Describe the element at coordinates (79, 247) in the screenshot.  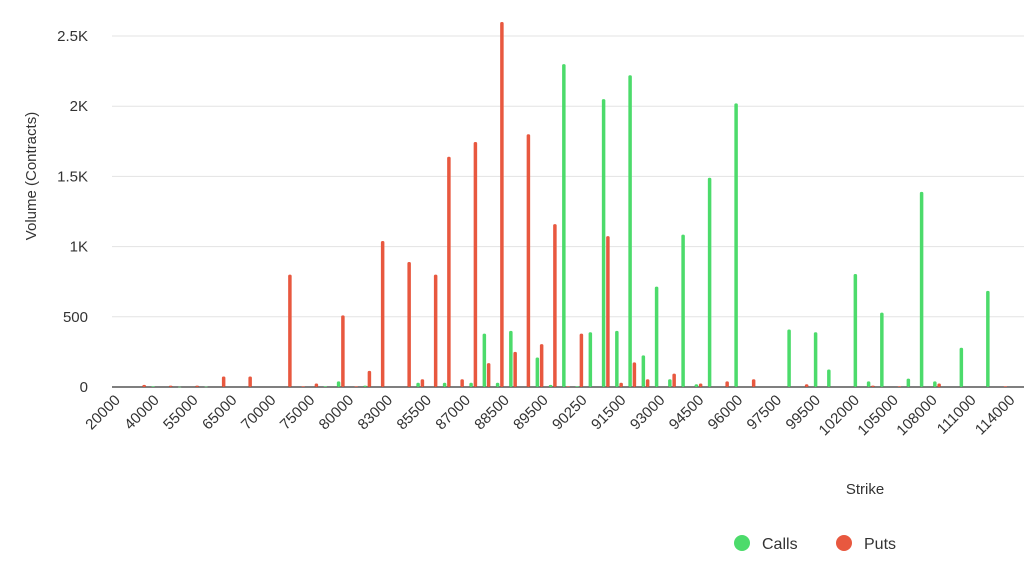
I see `y-tick-label: 1K` at that location.